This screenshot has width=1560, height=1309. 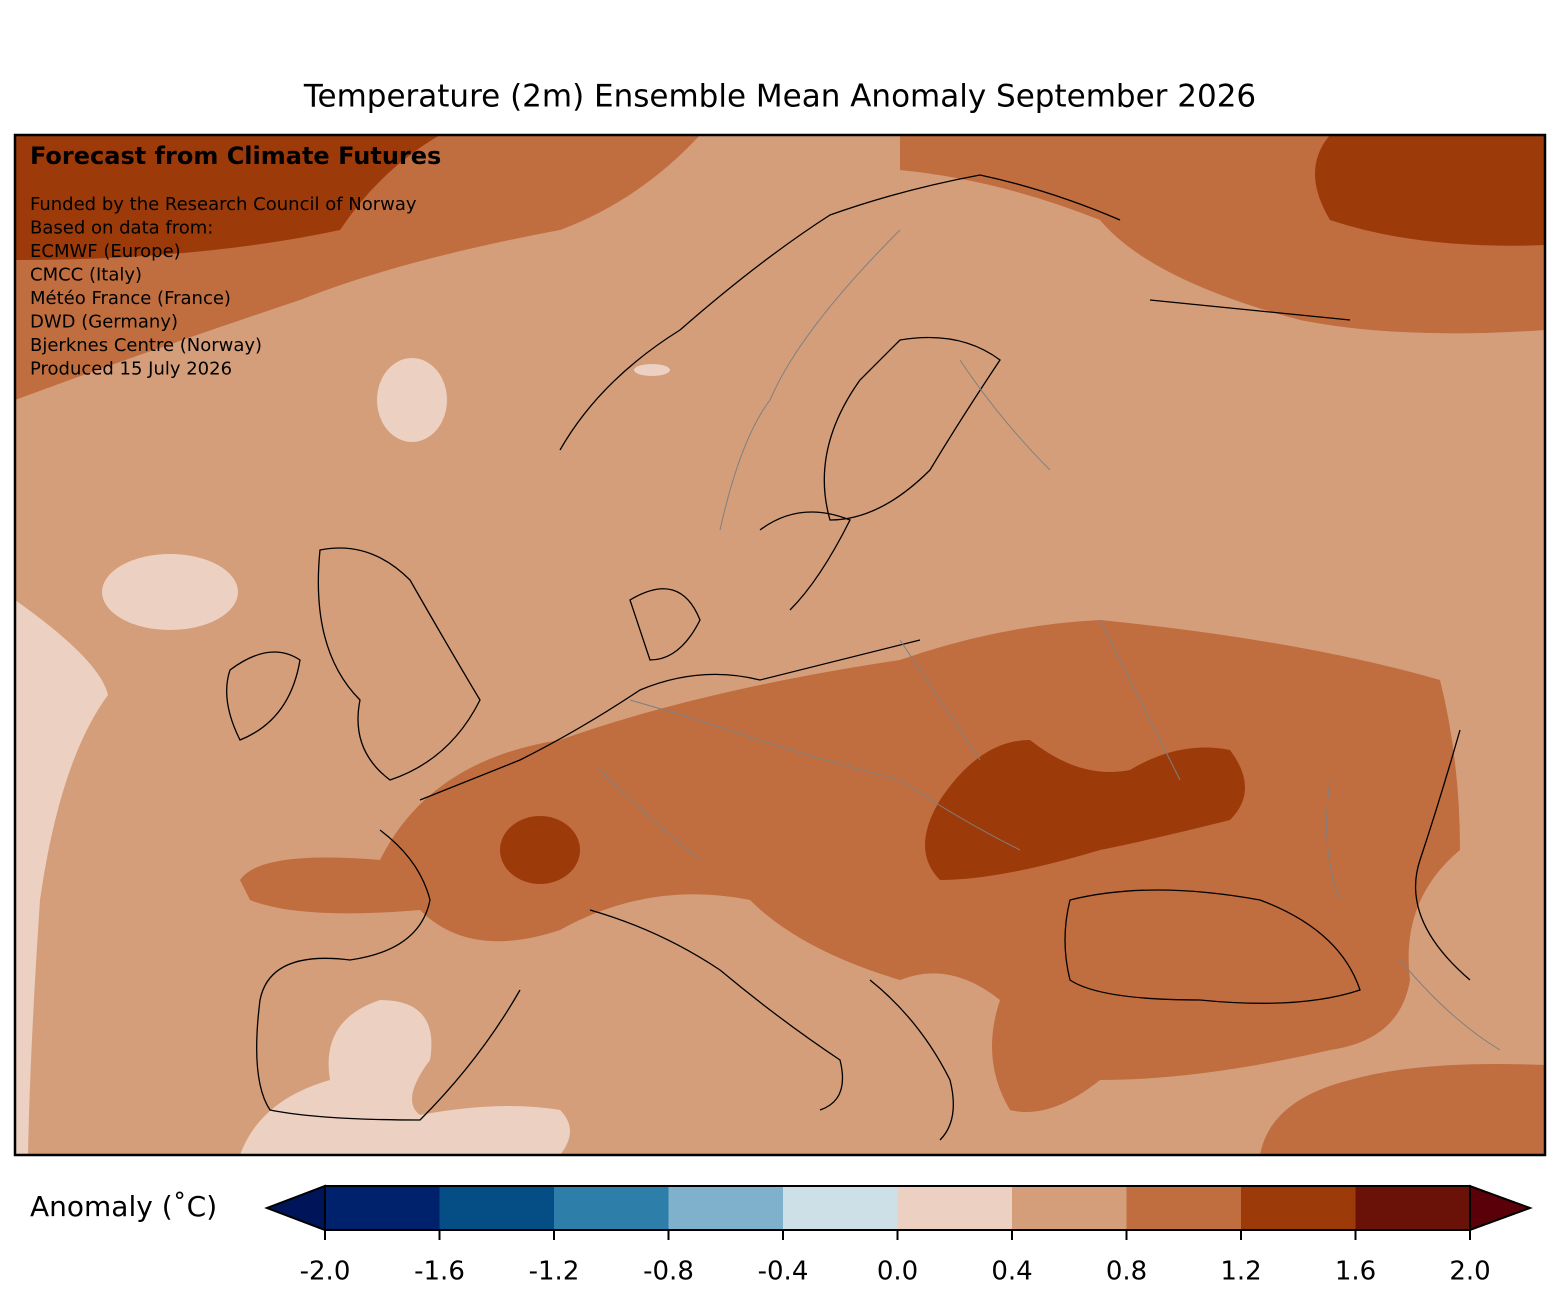 I want to click on annotation-line: ECMWF (Europe), so click(x=105, y=251).